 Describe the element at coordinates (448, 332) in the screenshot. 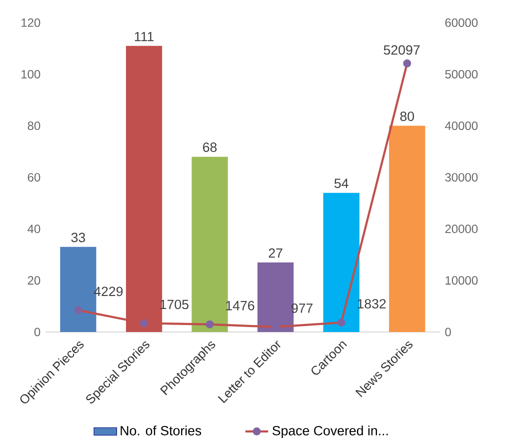

I see `y2-tick-label: 0` at that location.